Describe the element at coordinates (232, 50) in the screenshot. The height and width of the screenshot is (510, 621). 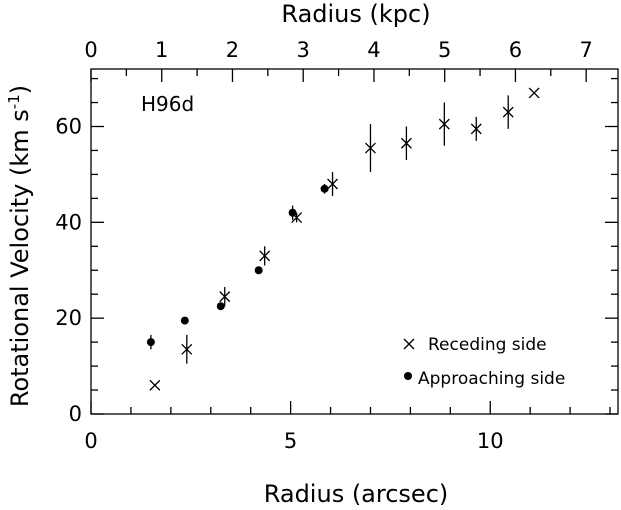
I see `x2-tick-label: 2` at that location.